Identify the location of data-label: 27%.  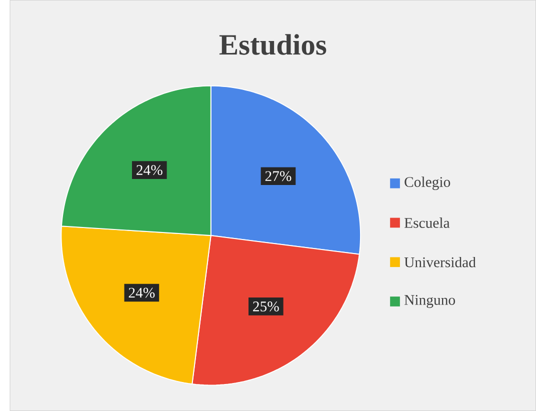
(278, 176).